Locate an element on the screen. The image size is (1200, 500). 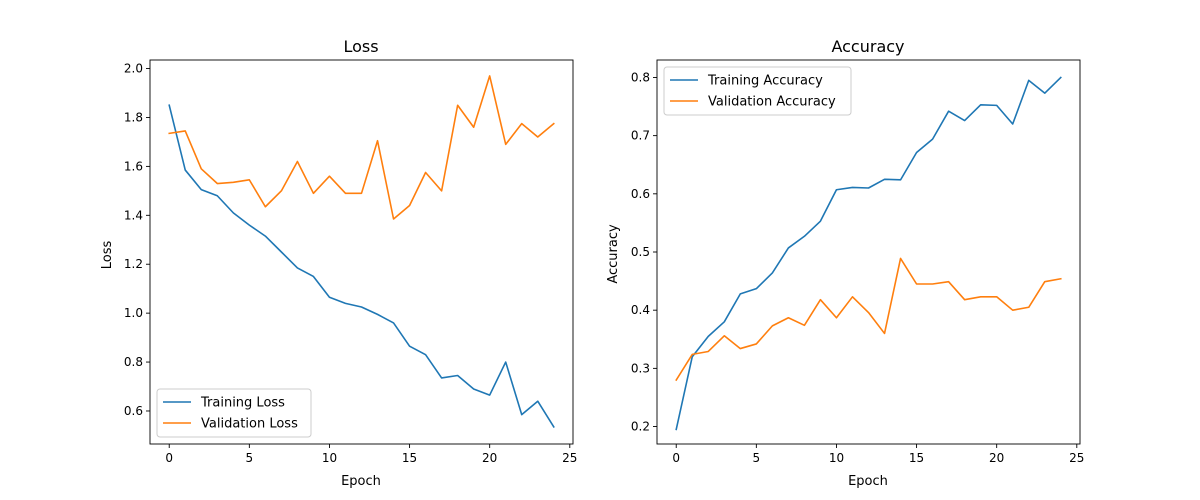
loss-x-axis-label: Epoch is located at coordinates (361, 481).